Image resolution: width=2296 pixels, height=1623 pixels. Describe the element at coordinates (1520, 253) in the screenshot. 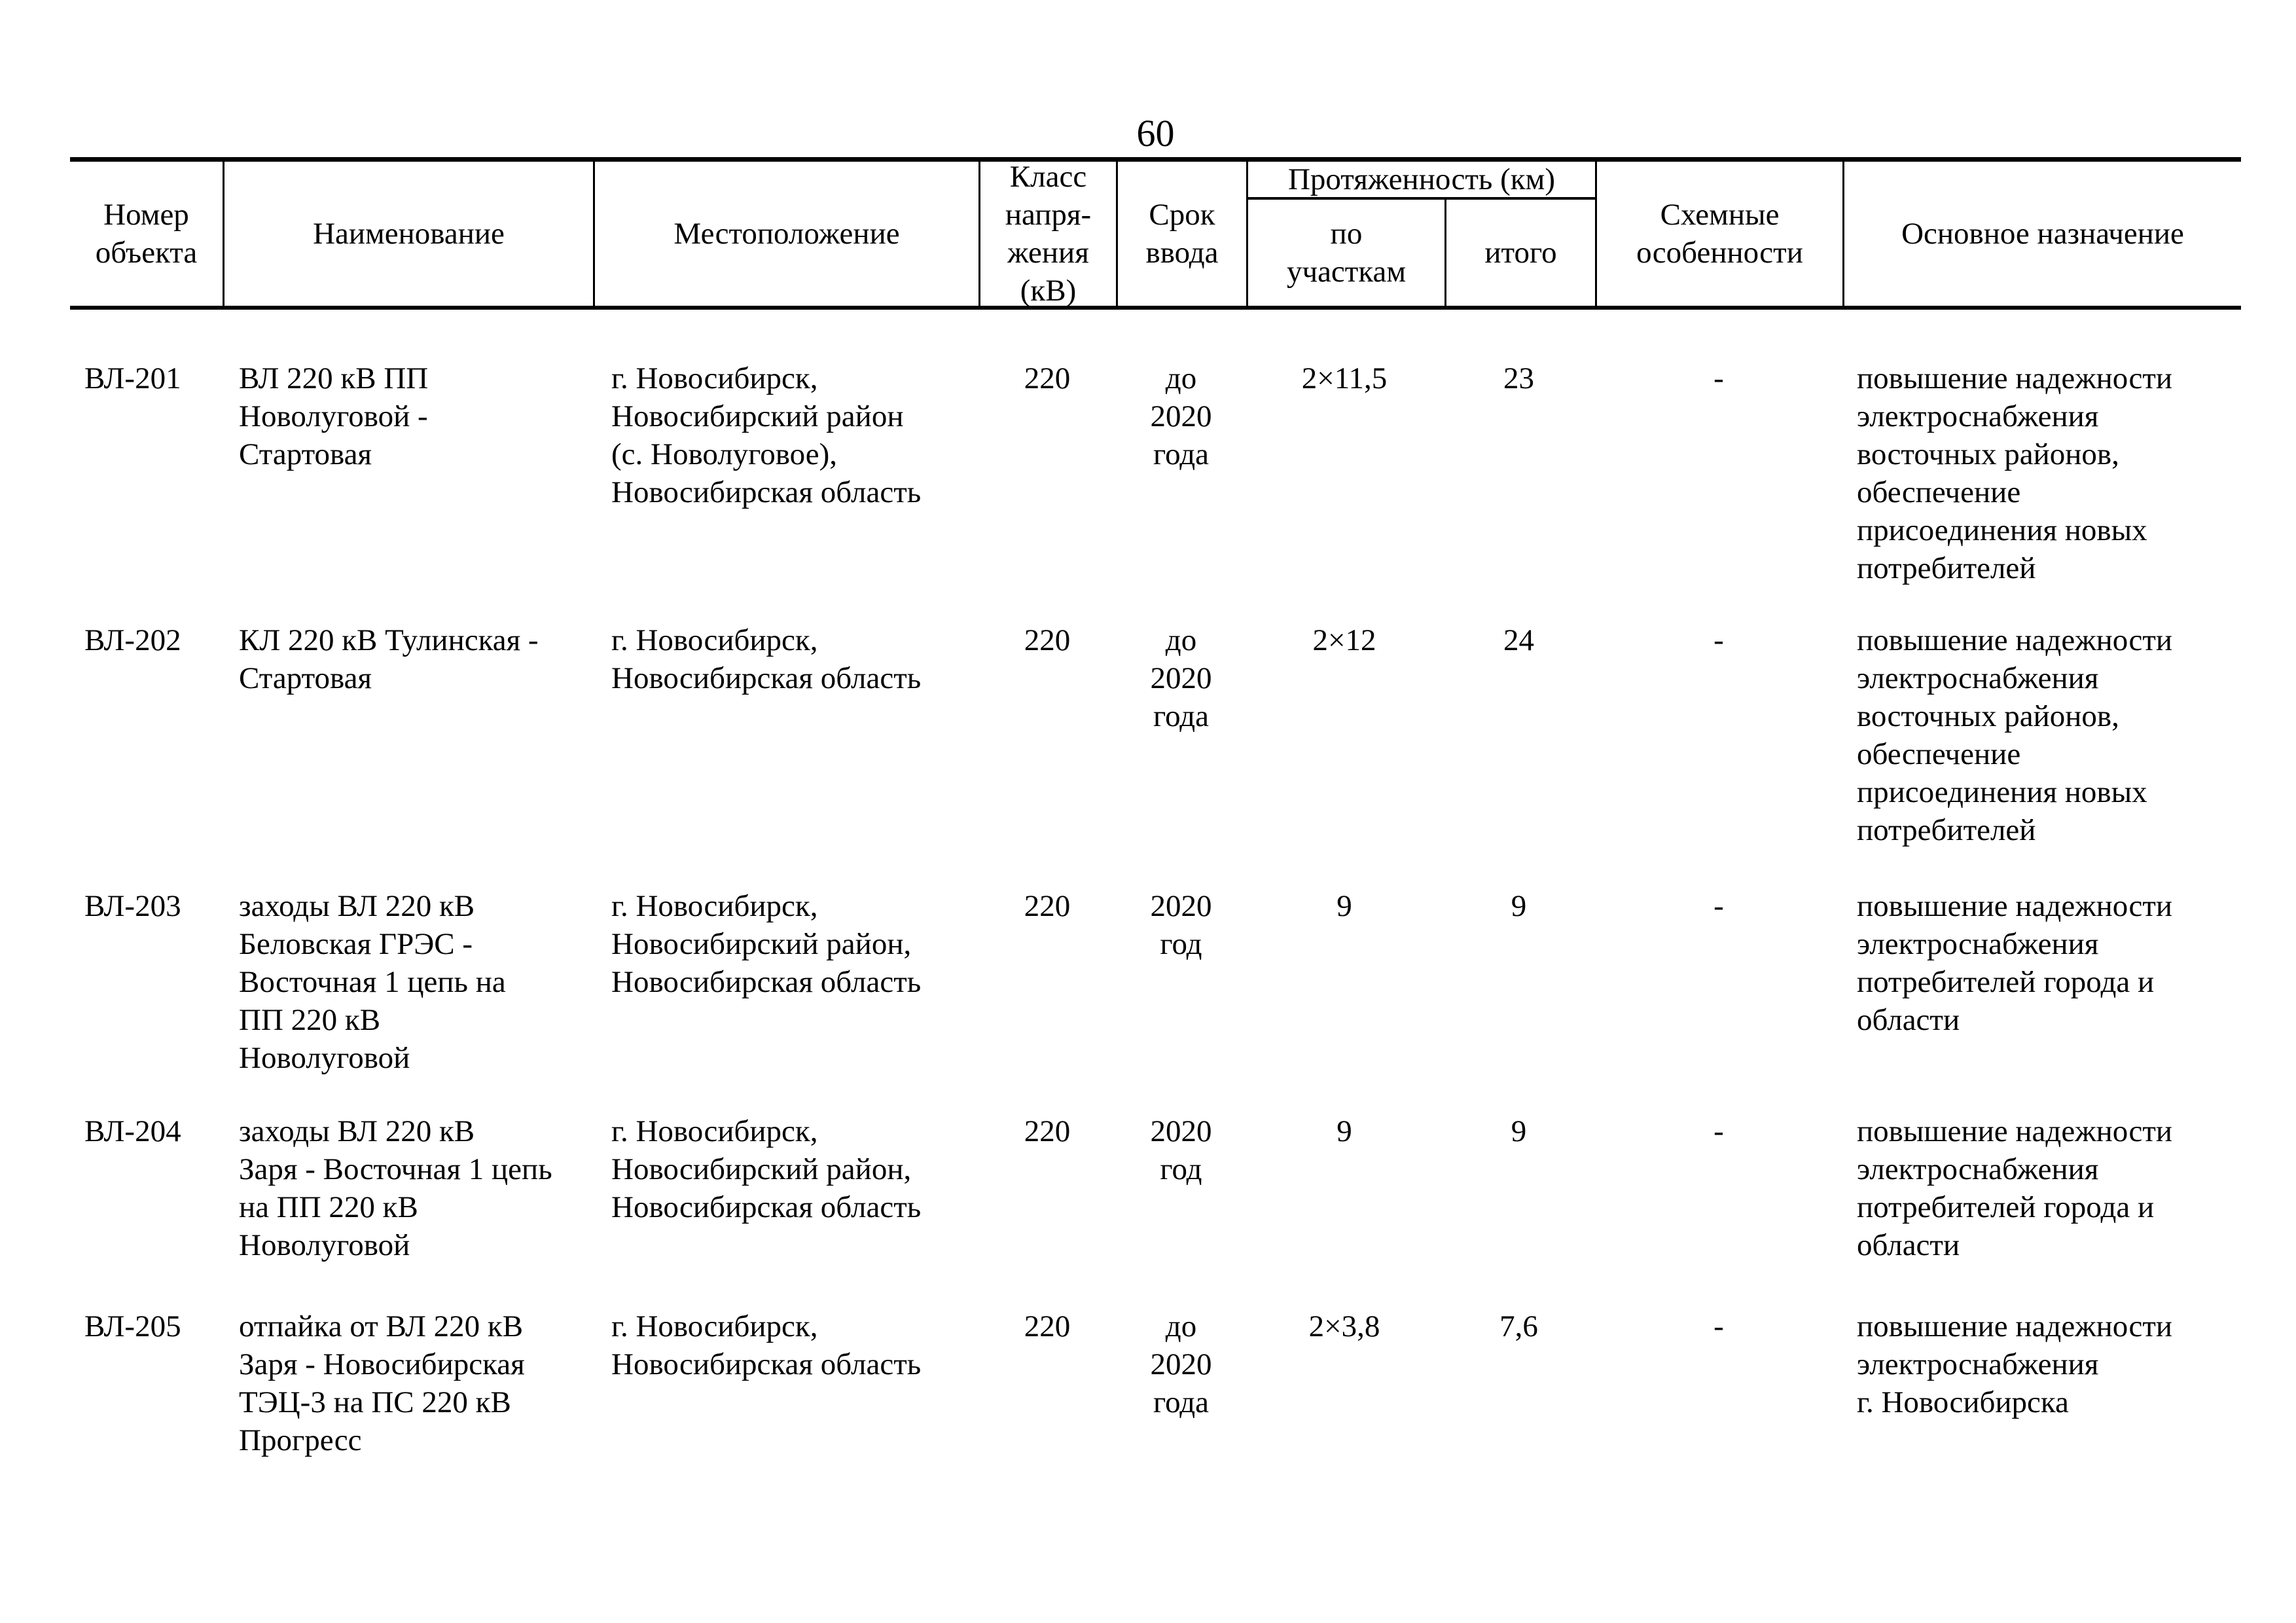

I see `col-header-length-total: итого` at that location.